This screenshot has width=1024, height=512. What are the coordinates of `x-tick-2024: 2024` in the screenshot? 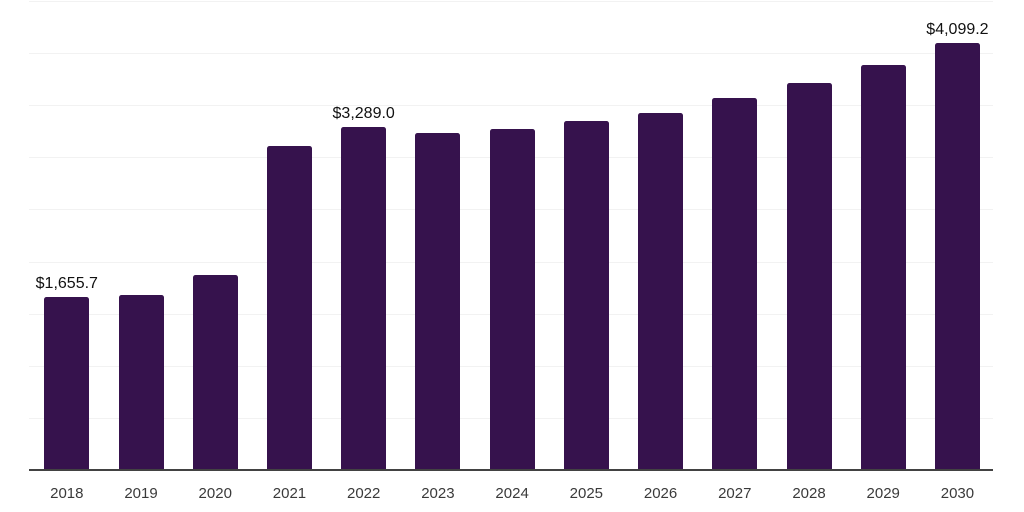 It's located at (512, 493).